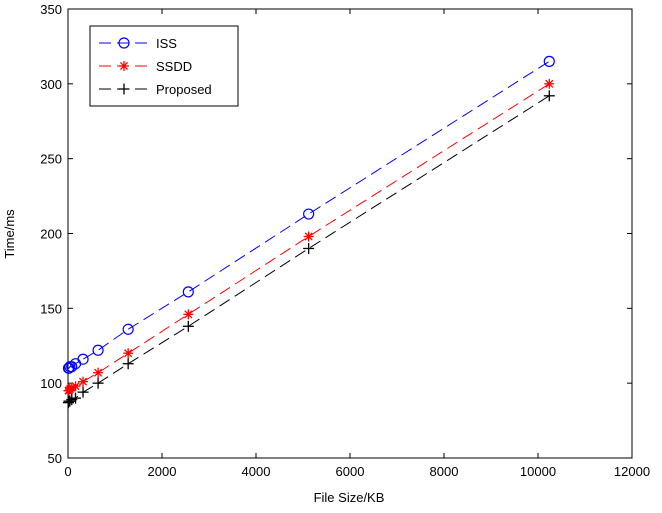 Image resolution: width=662 pixels, height=513 pixels. Describe the element at coordinates (349, 497) in the screenshot. I see `x-axis-label: File Size/KB` at that location.